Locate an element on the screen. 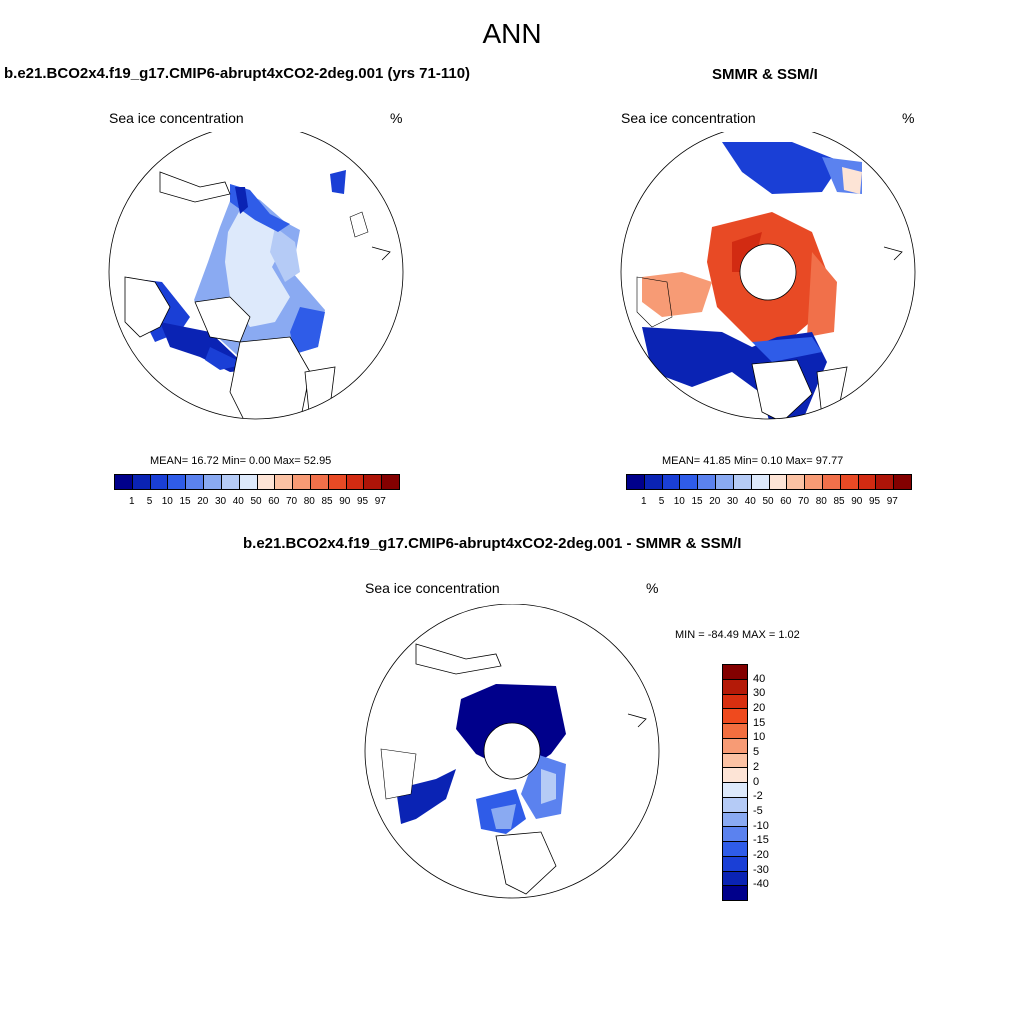 The height and width of the screenshot is (1024, 1024). left-colorbar-tick-label: 20 is located at coordinates (203, 501).